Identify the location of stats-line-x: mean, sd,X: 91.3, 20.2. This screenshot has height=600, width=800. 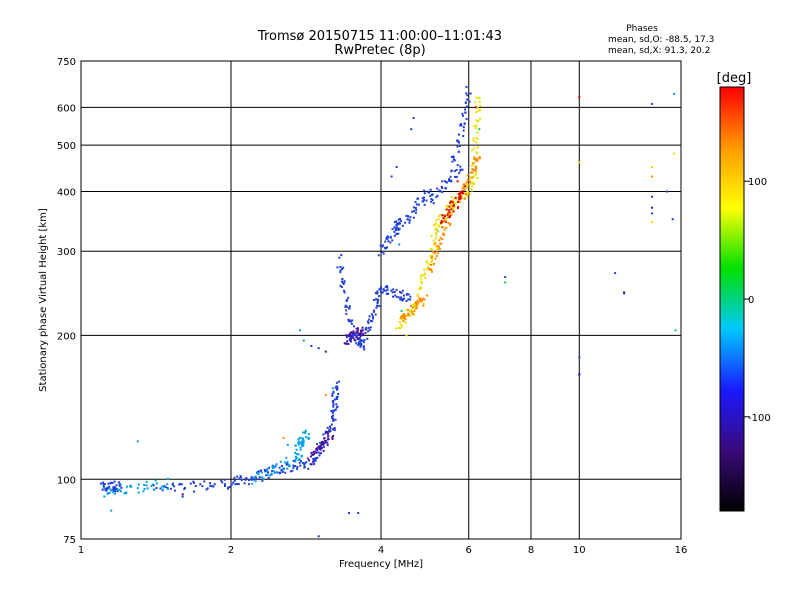
(659, 51).